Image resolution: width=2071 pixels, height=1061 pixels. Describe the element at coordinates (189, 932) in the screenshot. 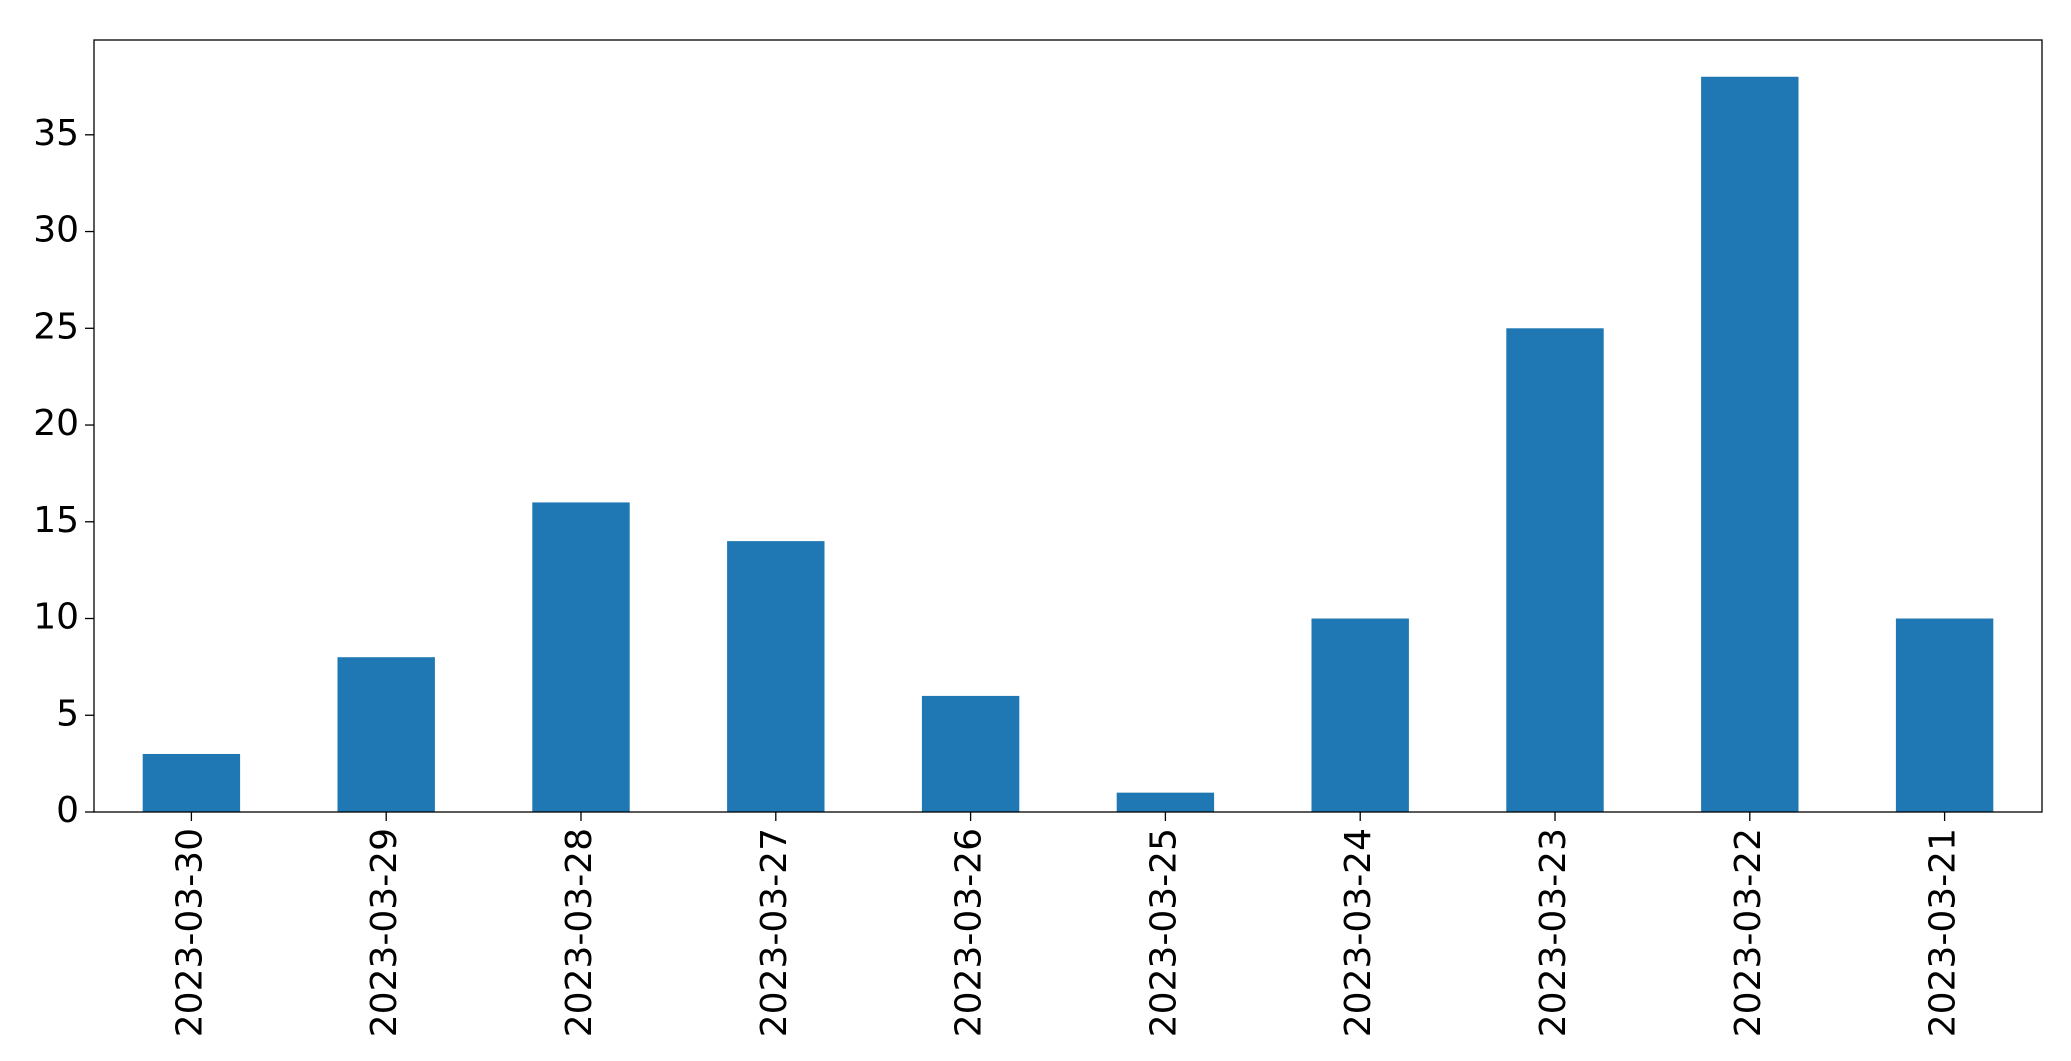

I see `x-tick-label: 2023-03-30` at that location.